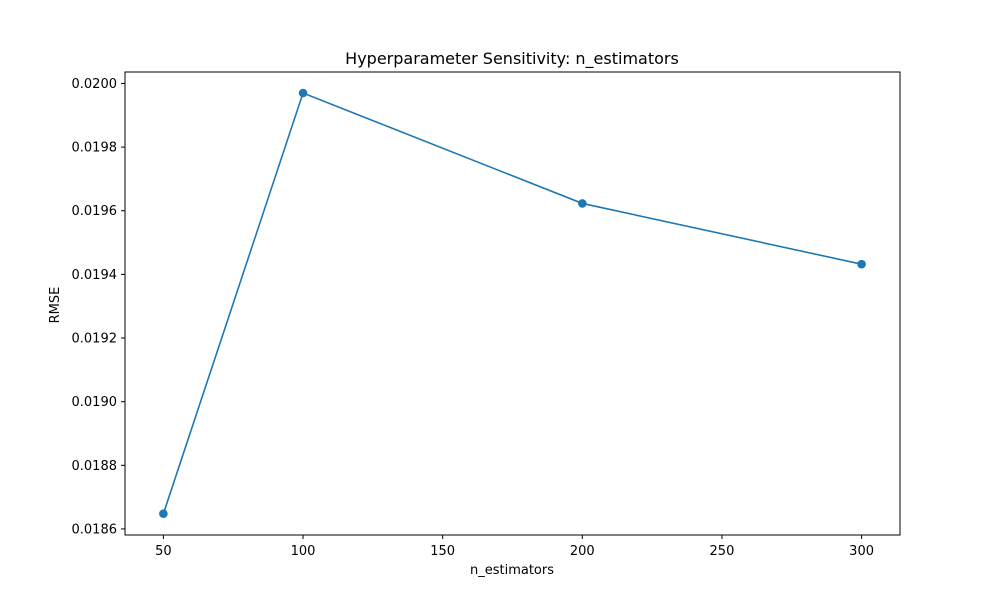 This screenshot has height=600, width=1000. I want to click on y-tick-label: 0.0188, so click(95, 466).